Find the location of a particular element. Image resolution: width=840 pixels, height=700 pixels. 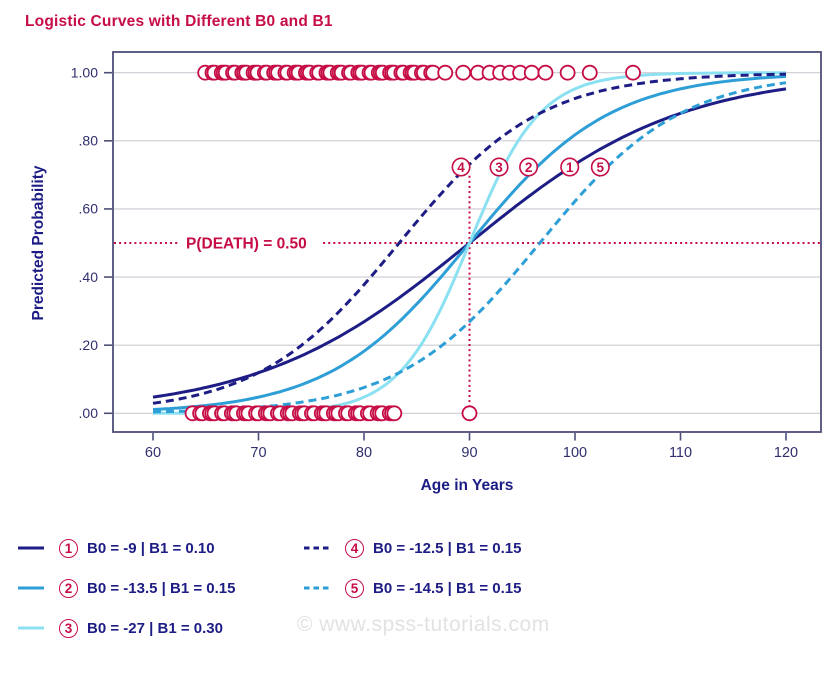

chart-title: Logistic Curves with Different B0 and B1 is located at coordinates (179, 21).